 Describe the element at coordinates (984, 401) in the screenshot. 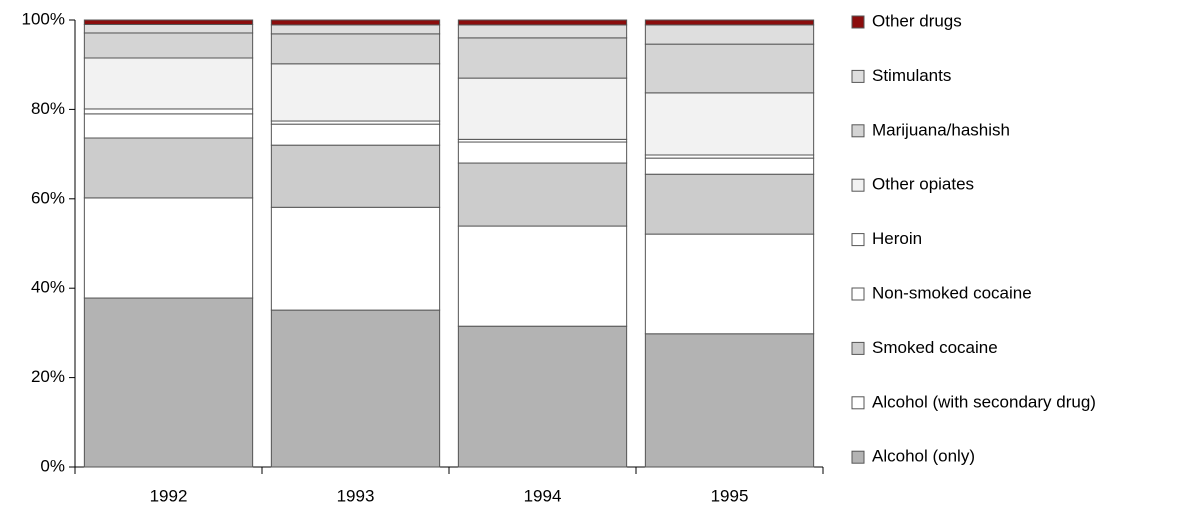

I see `legend-label: Alcohol (with secondary drug)` at that location.